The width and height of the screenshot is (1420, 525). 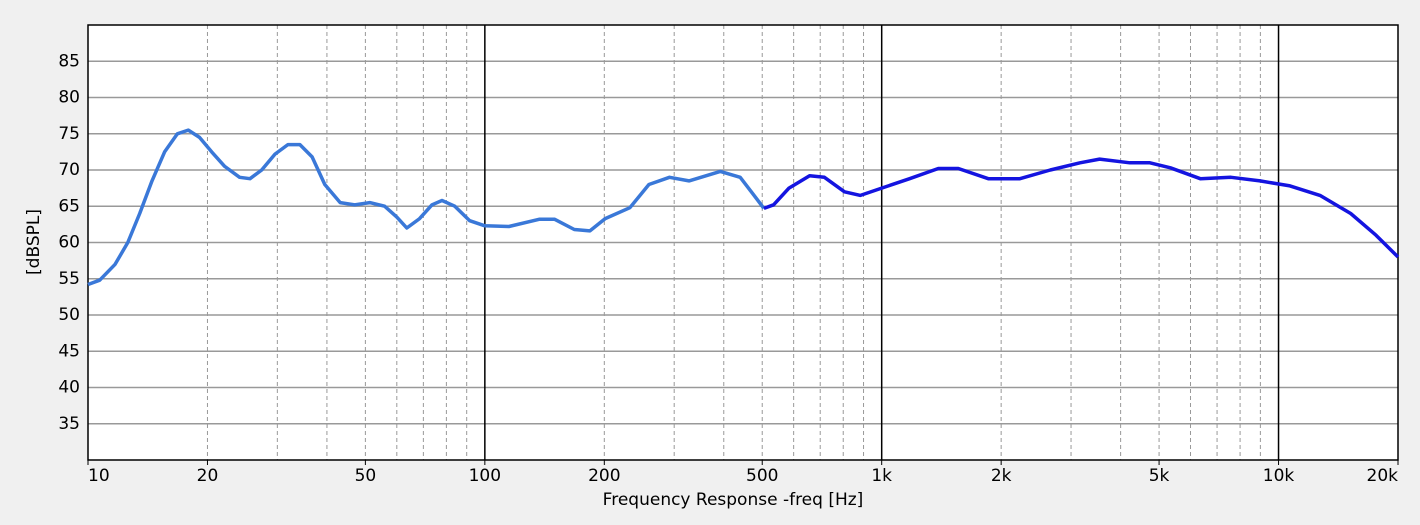 I want to click on x-tick-label: 200, so click(x=604, y=476).